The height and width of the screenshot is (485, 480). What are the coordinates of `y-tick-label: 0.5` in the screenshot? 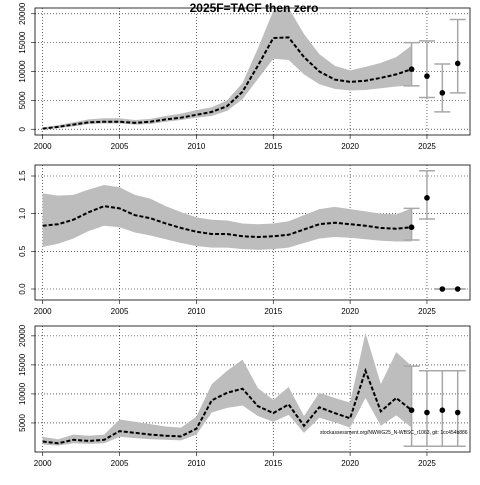 It's located at (22, 251).